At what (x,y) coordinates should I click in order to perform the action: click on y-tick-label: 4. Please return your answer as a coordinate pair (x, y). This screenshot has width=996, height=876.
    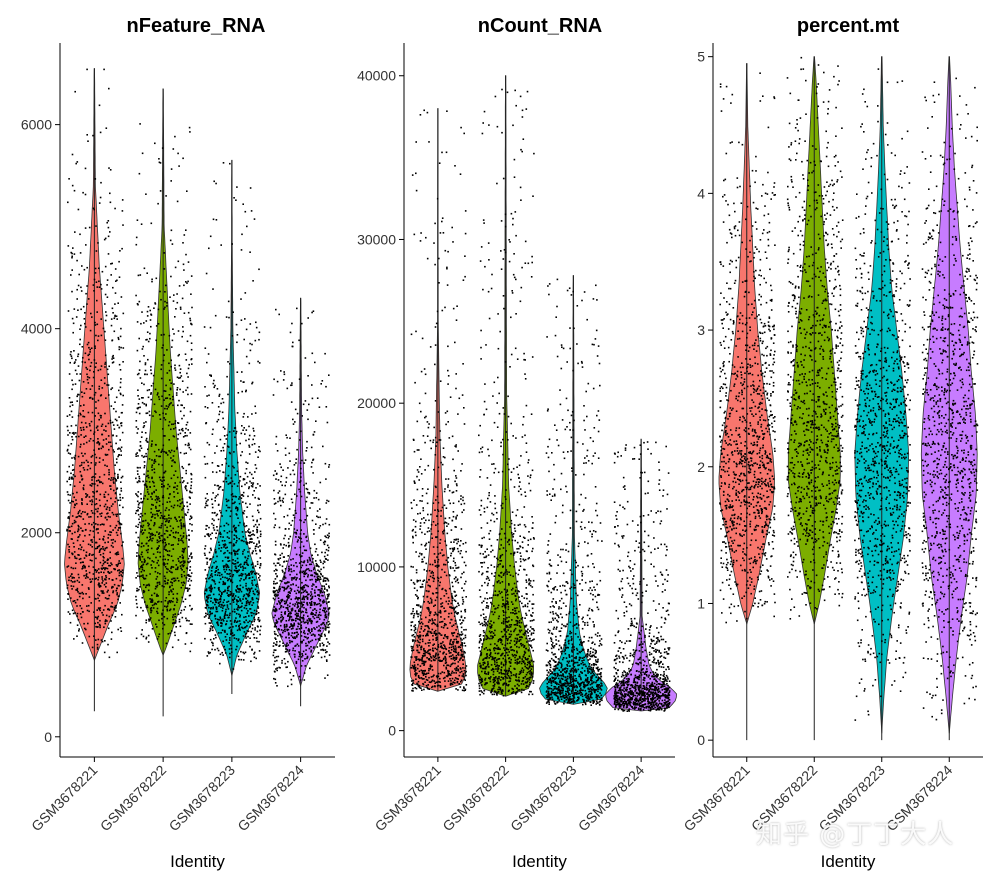
    Looking at the image, I should click on (701, 193).